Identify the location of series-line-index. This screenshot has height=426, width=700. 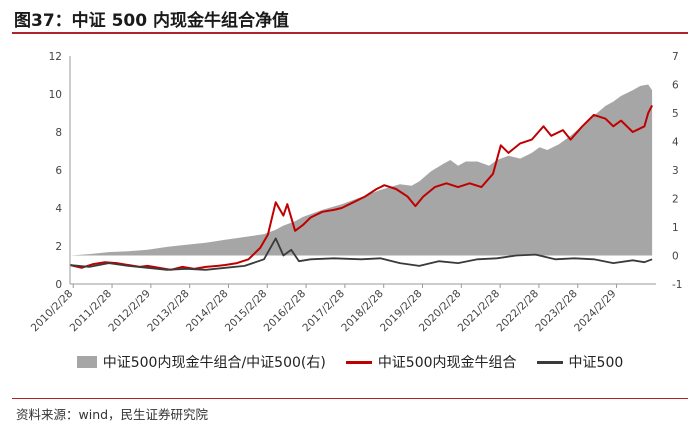
(361, 254).